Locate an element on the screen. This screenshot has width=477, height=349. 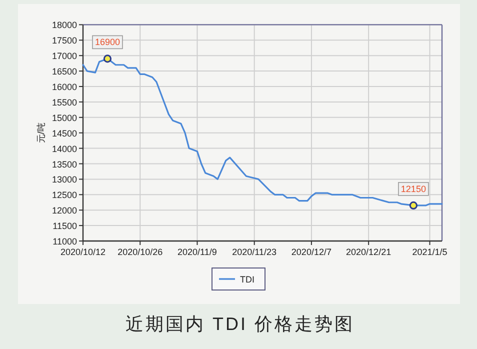
y-tick-label: 11500 is located at coordinates (64, 226).